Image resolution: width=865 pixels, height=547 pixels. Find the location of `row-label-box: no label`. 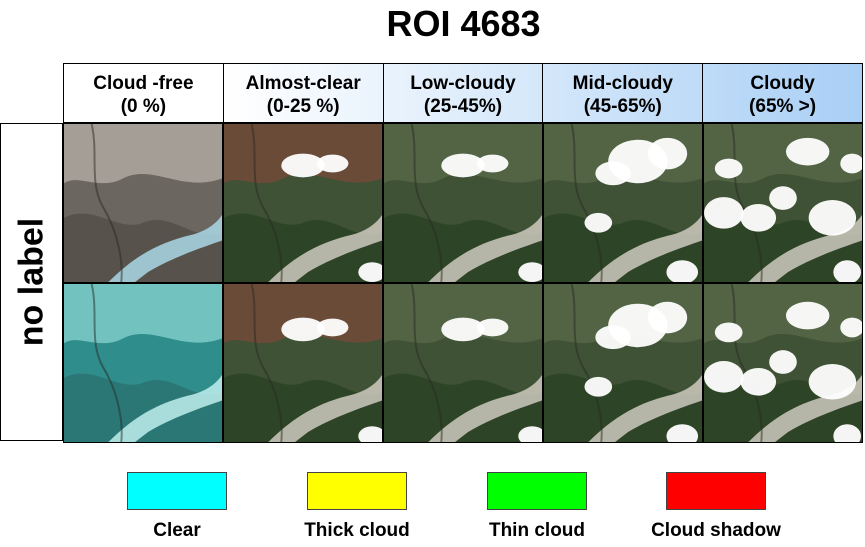

row-label-box: no label is located at coordinates (31, 282).